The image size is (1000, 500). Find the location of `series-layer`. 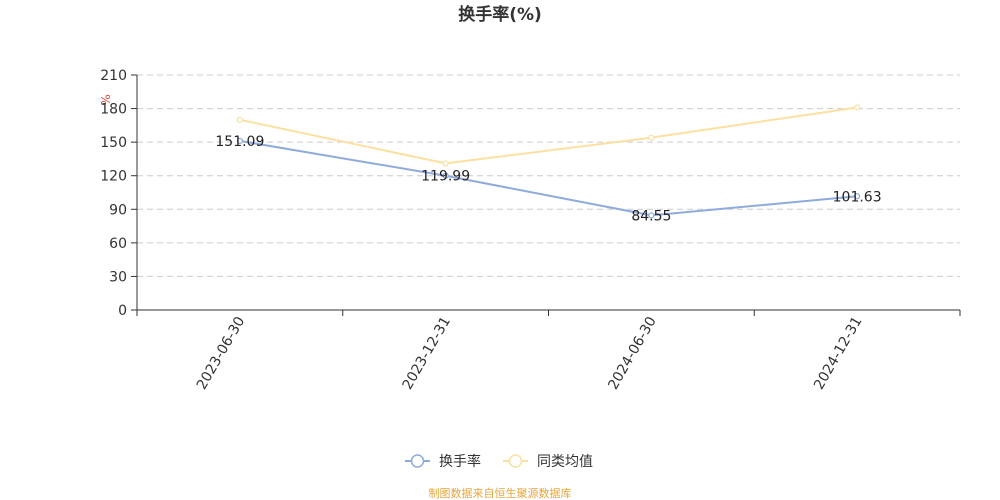

series-layer is located at coordinates (548, 161).